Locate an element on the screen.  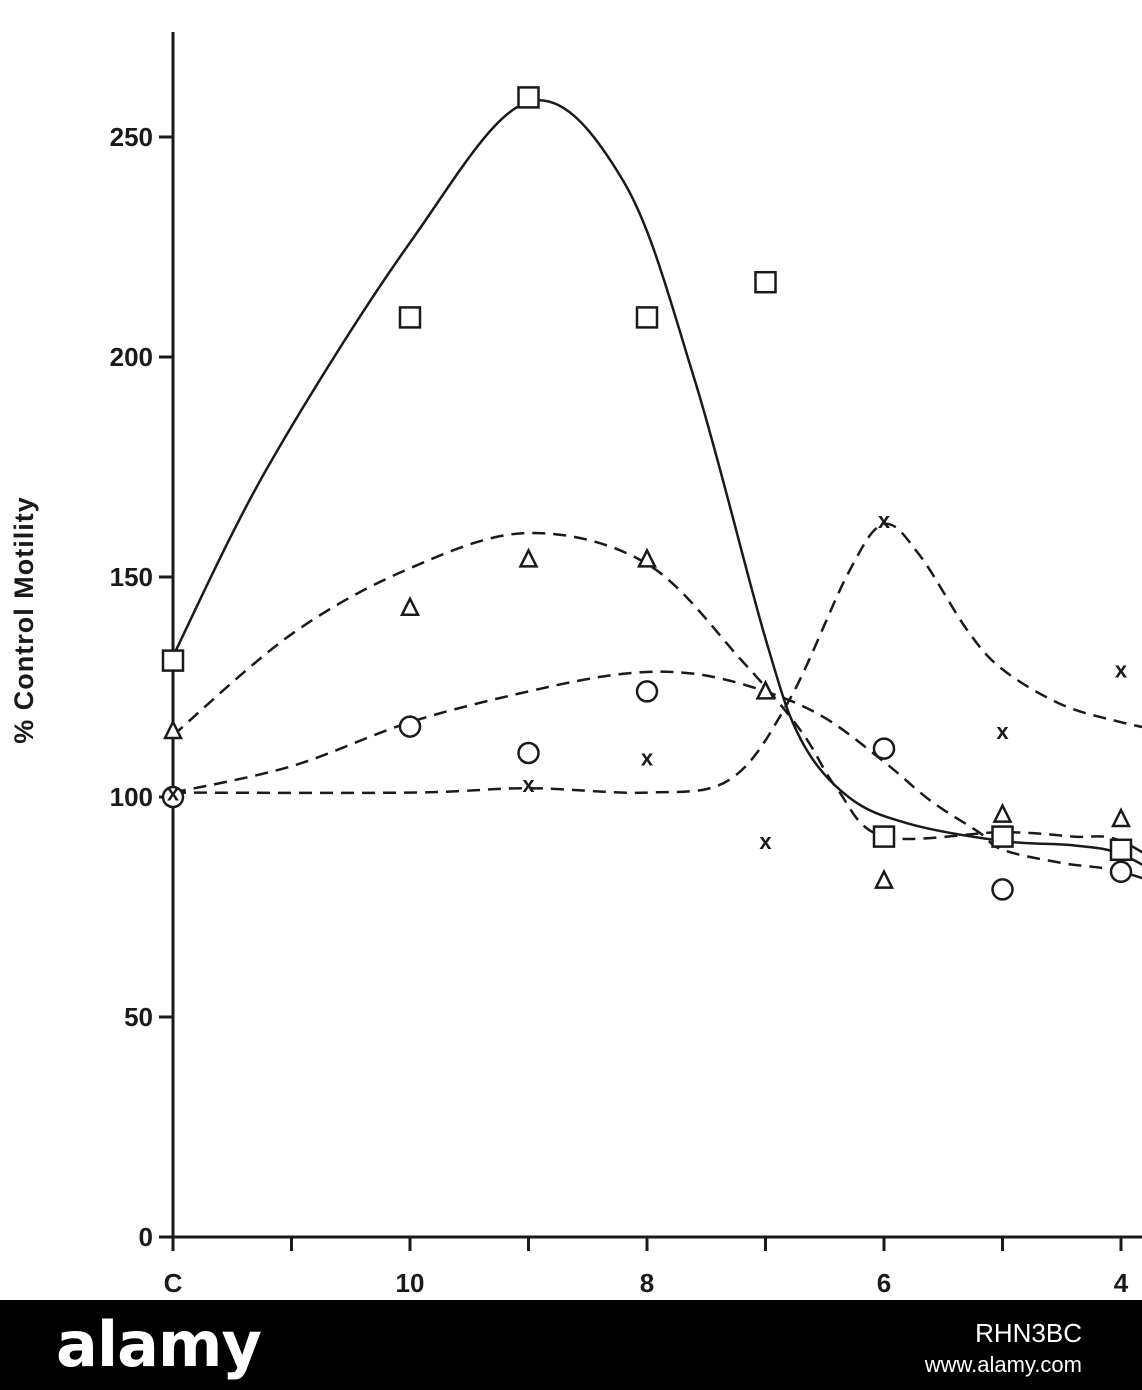
x-axis-ticks: C 10 8 6 4 is located at coordinates (646, 1267).